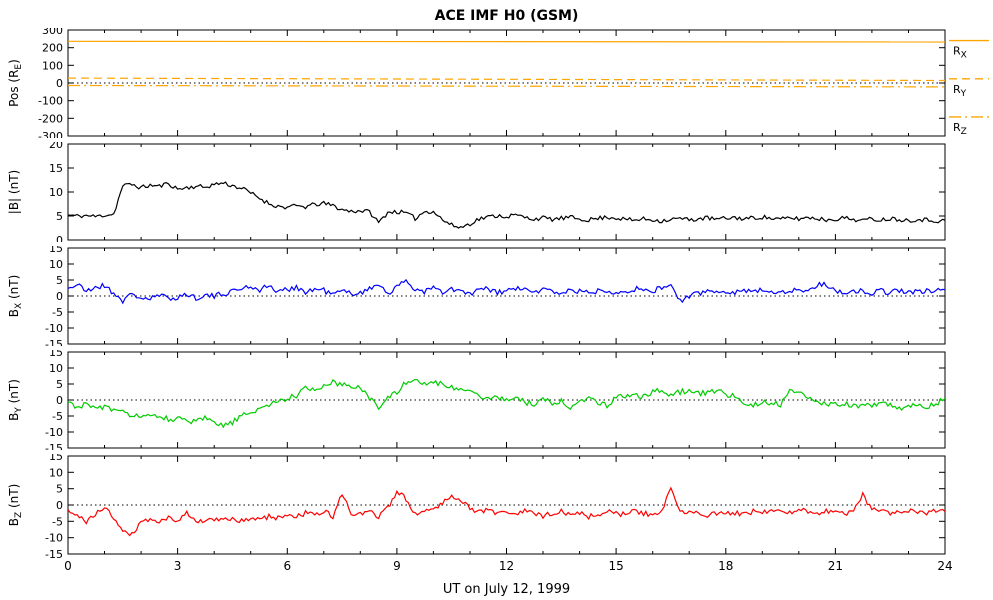  Describe the element at coordinates (944, 566) in the screenshot. I see `svg-text: 24` at that location.